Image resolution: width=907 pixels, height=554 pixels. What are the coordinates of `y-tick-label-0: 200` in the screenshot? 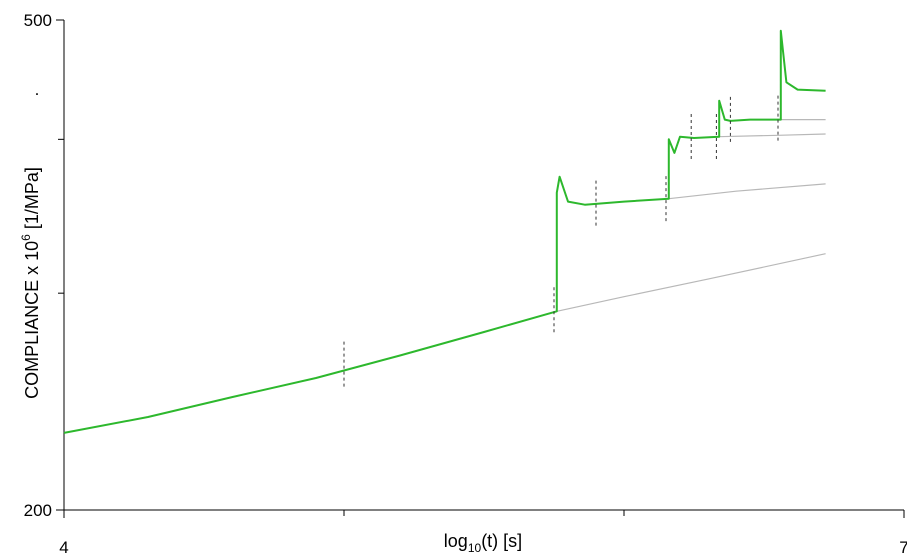 It's located at (38, 510).